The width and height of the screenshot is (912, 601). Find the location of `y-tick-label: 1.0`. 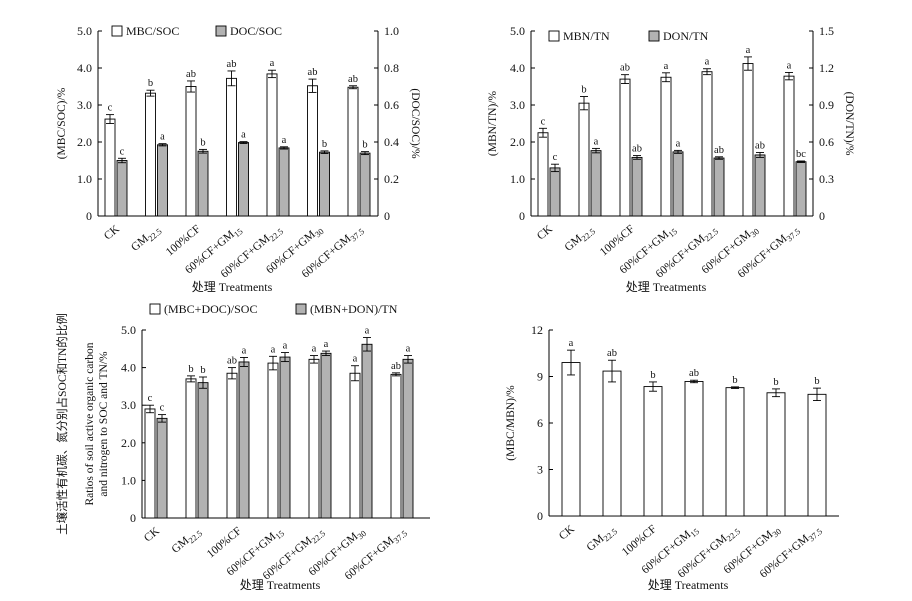

y-tick-label: 1.0 is located at coordinates (84, 179).